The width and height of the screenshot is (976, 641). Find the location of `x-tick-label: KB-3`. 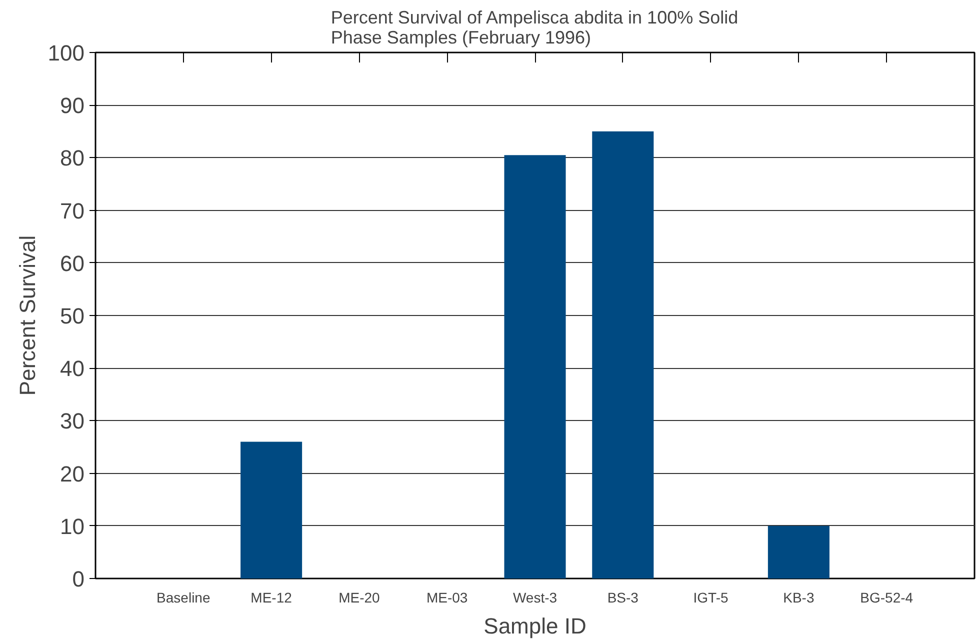

x-tick-label: KB-3 is located at coordinates (798, 598).